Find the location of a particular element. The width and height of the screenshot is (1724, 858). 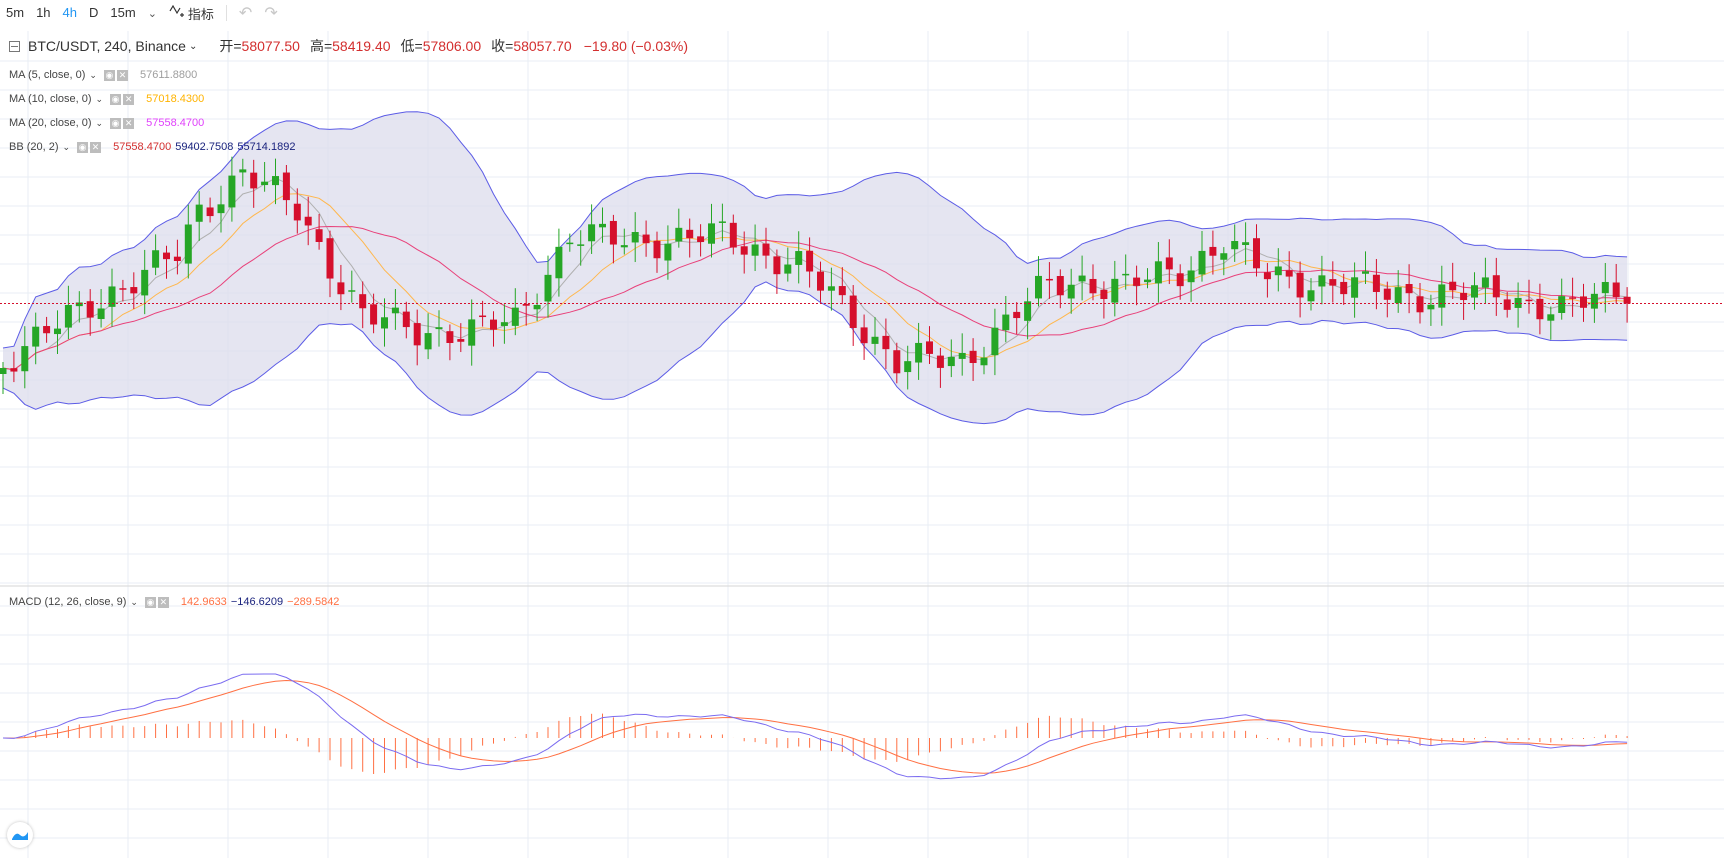

indicator-label: MA (10, close, 0) is located at coordinates (50, 99).